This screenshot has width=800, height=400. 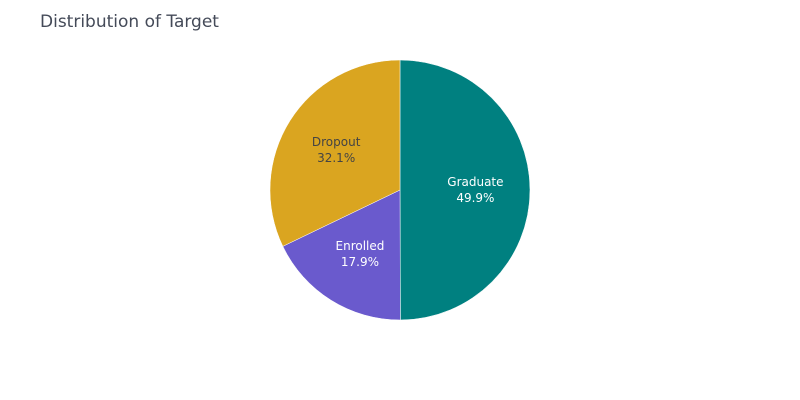 I want to click on slice-label-dropout: Dropout, so click(x=336, y=142).